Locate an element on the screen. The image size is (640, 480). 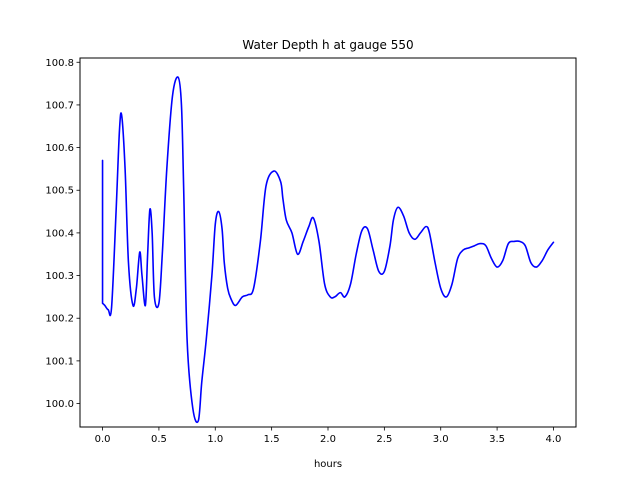
x-tick-label: 2.5 is located at coordinates (384, 439).